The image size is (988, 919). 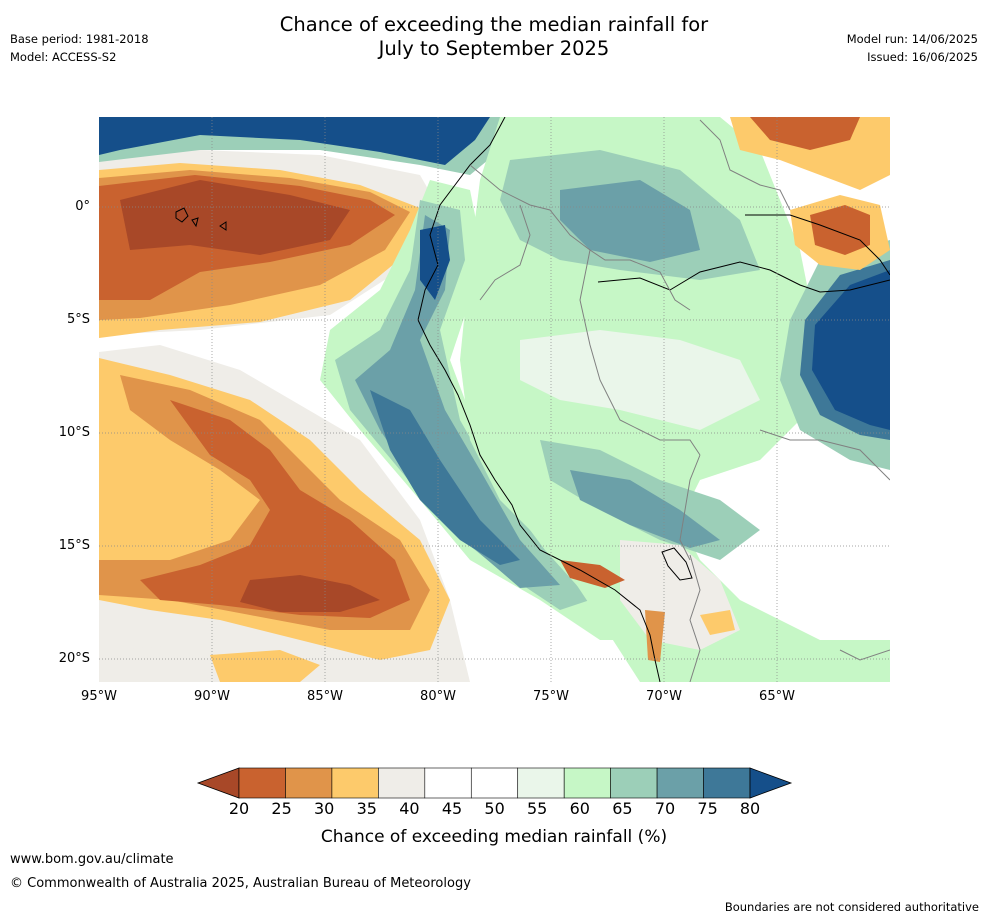 What do you see at coordinates (771, 783) in the screenshot?
I see `colorbar-extend-high` at bounding box center [771, 783].